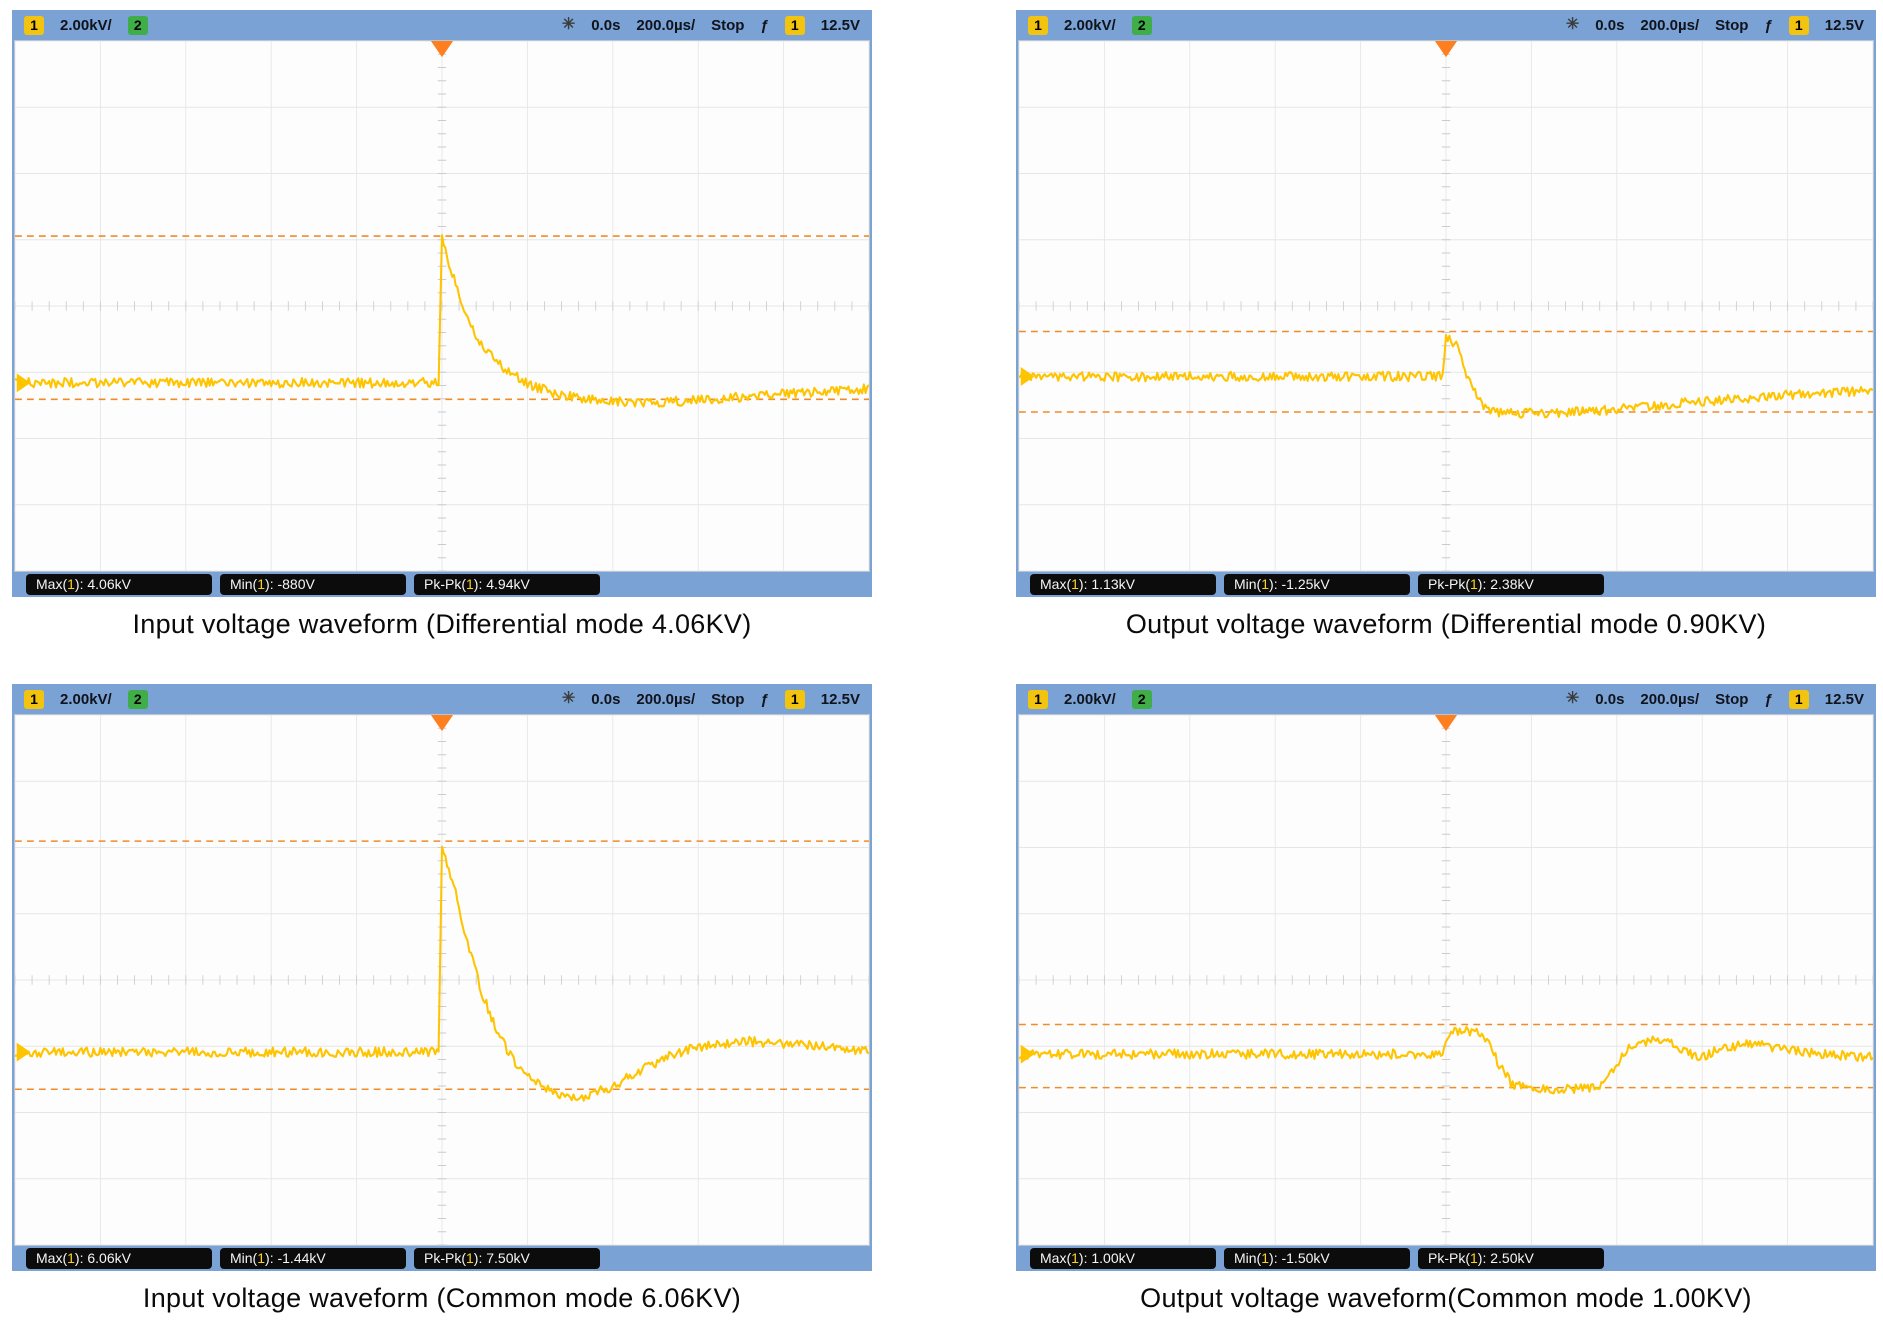 This screenshot has height=1331, width=1883. I want to click on max-value: 6.06kV, so click(109, 1258).